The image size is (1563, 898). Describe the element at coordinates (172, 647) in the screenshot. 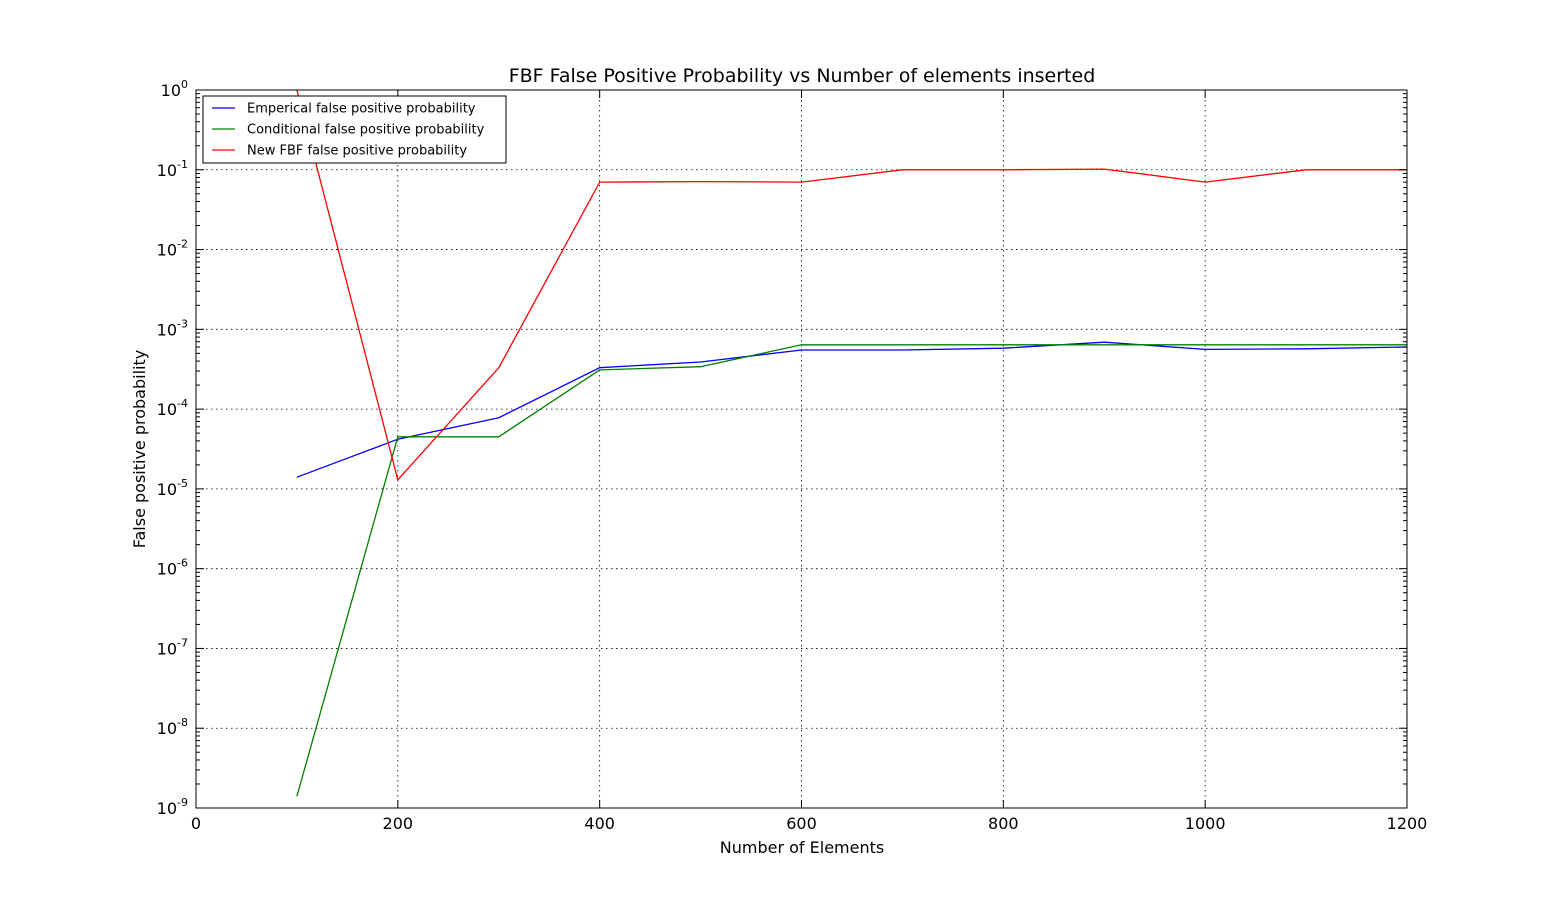

I see `y-tick-label: 10⁻⁷` at that location.